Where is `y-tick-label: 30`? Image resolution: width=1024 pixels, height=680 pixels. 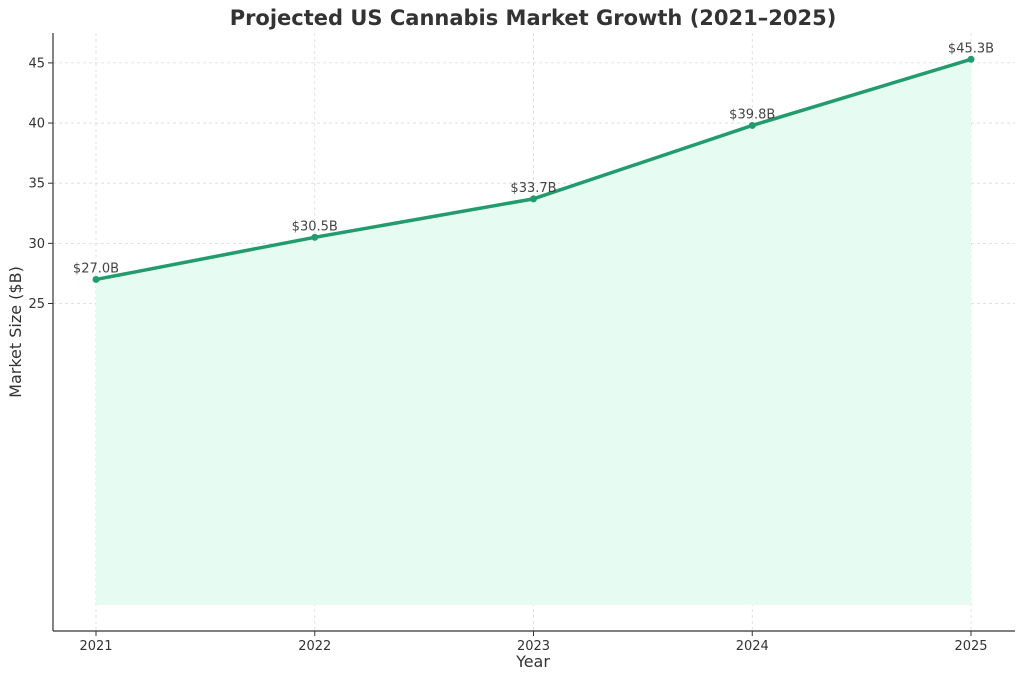
y-tick-label: 30 is located at coordinates (36, 244).